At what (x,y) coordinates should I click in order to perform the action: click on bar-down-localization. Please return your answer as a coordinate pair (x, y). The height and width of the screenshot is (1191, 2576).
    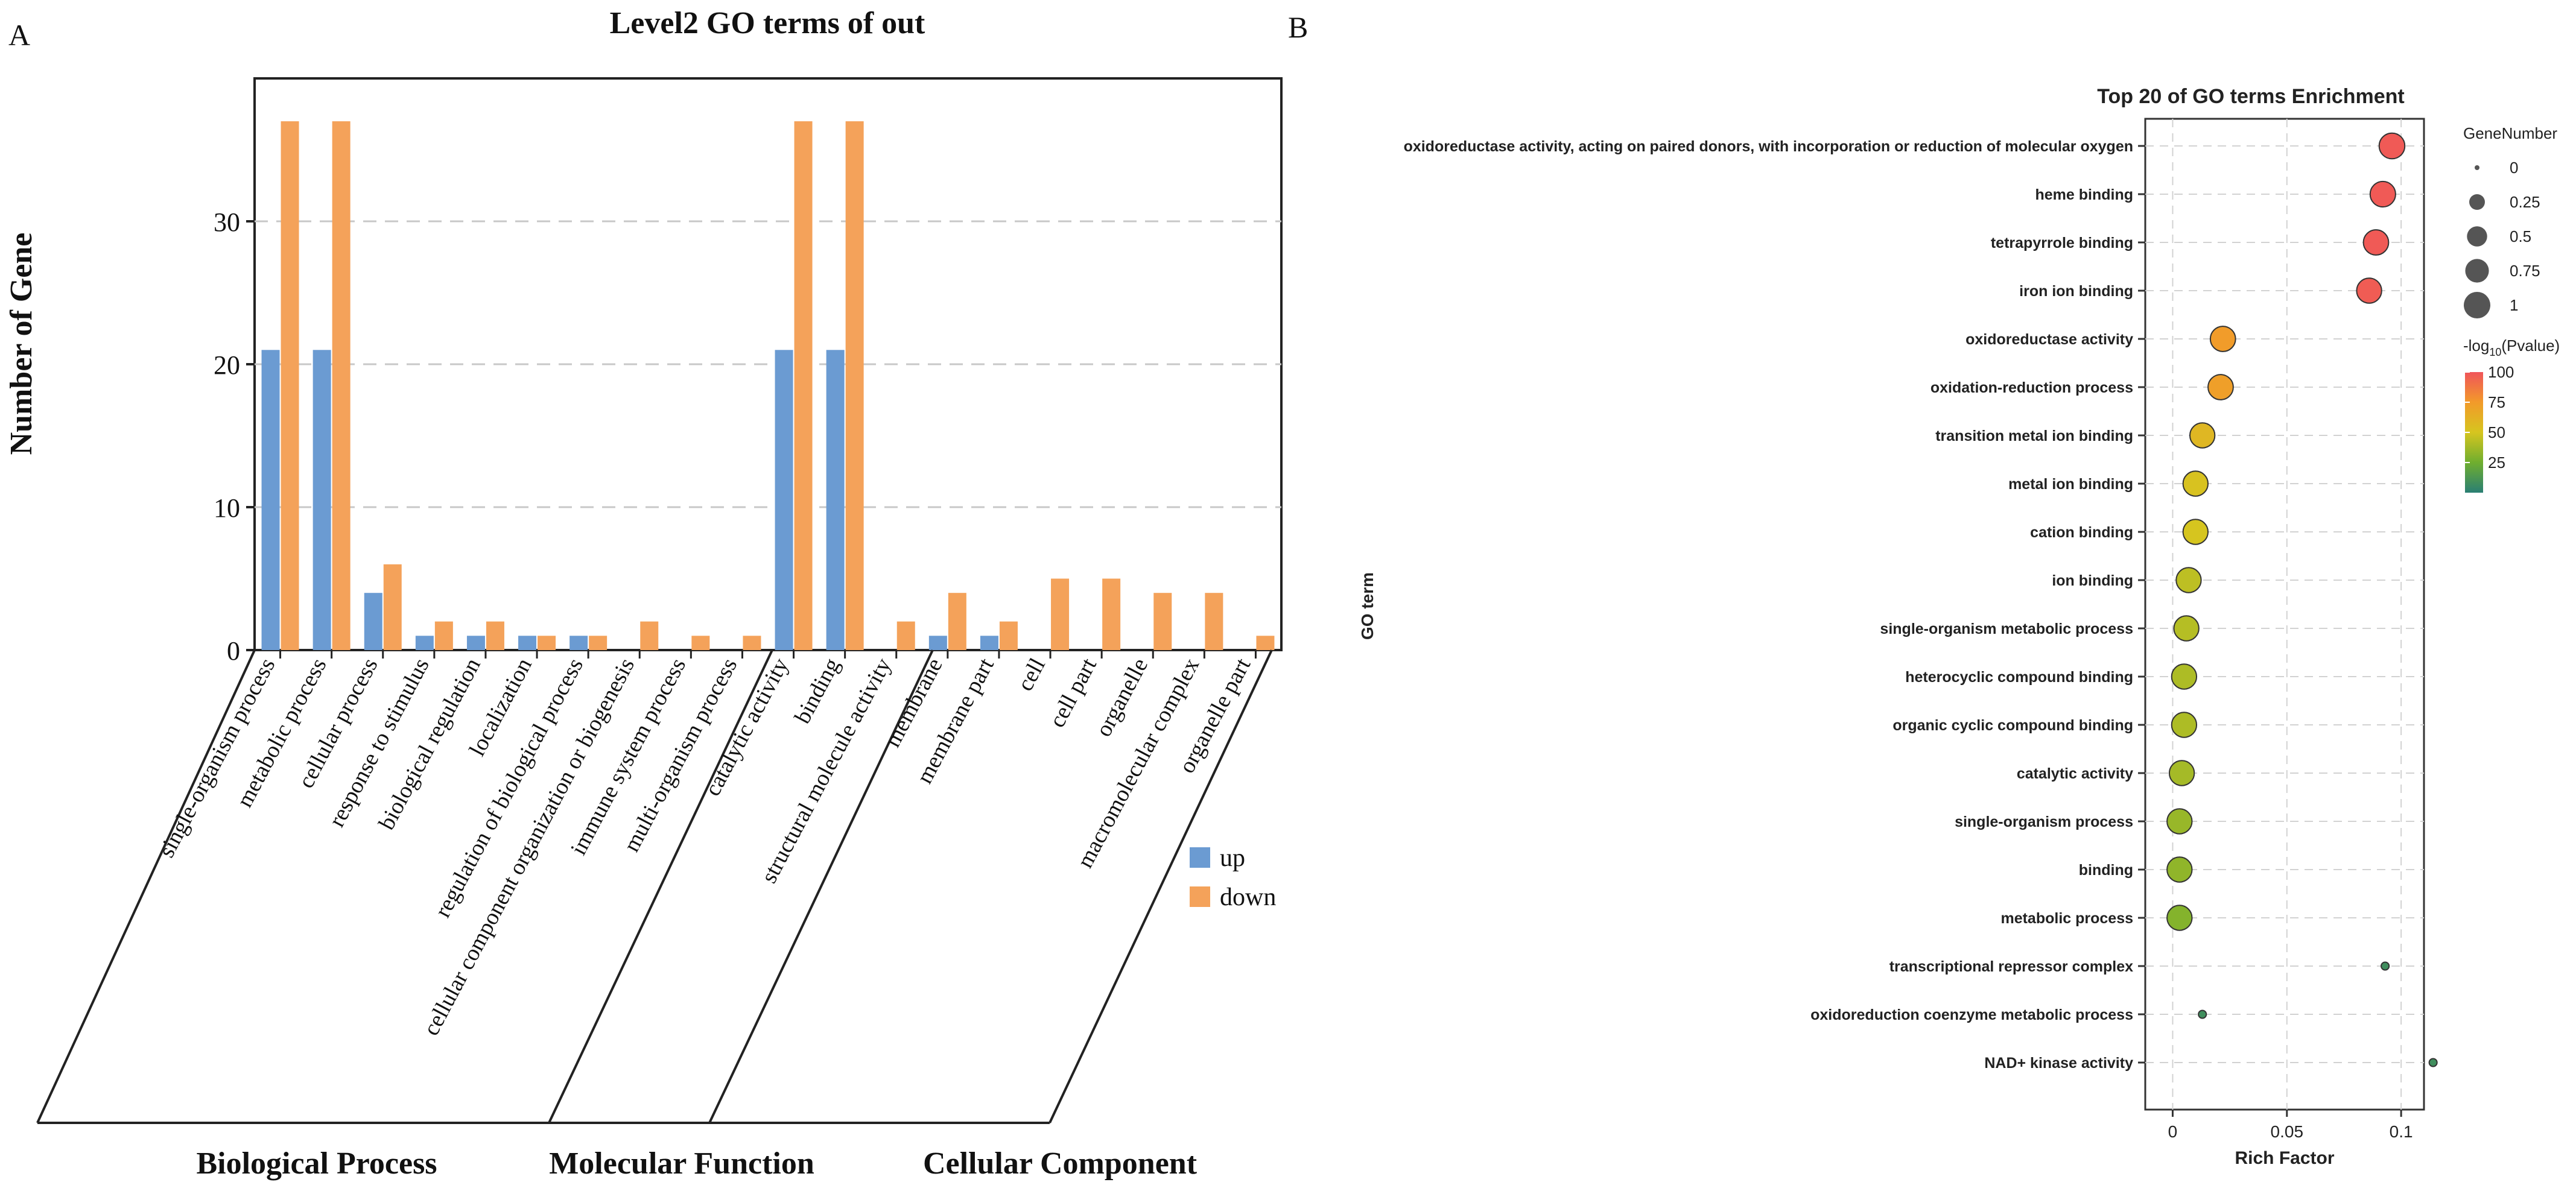
    Looking at the image, I should click on (547, 643).